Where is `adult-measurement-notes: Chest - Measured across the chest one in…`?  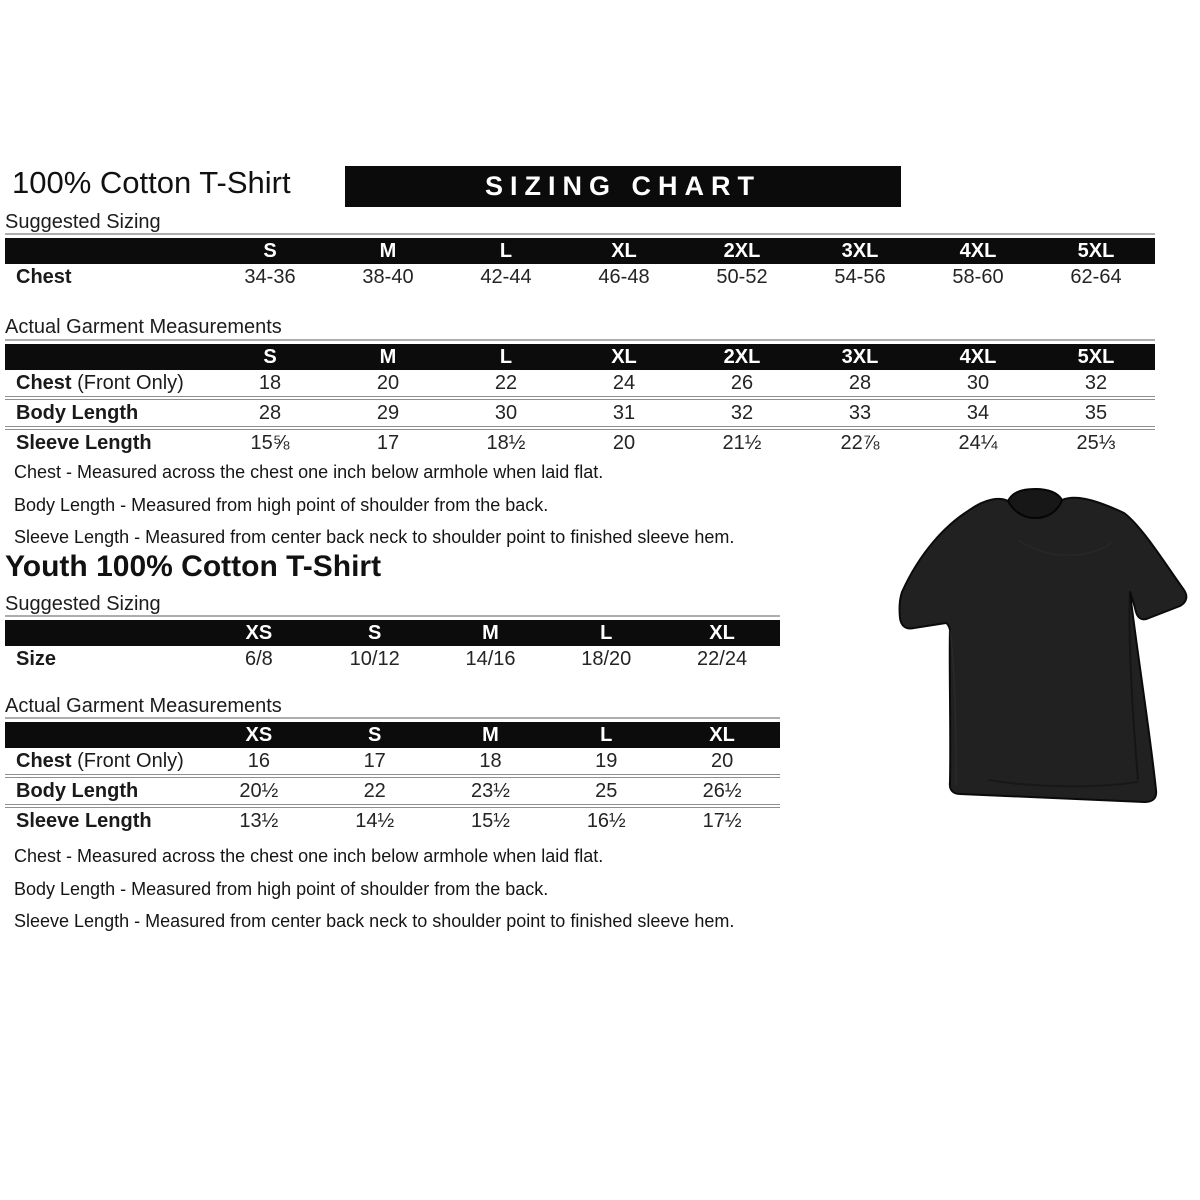
adult-measurement-notes: Chest - Measured across the chest one in… is located at coordinates (374, 505).